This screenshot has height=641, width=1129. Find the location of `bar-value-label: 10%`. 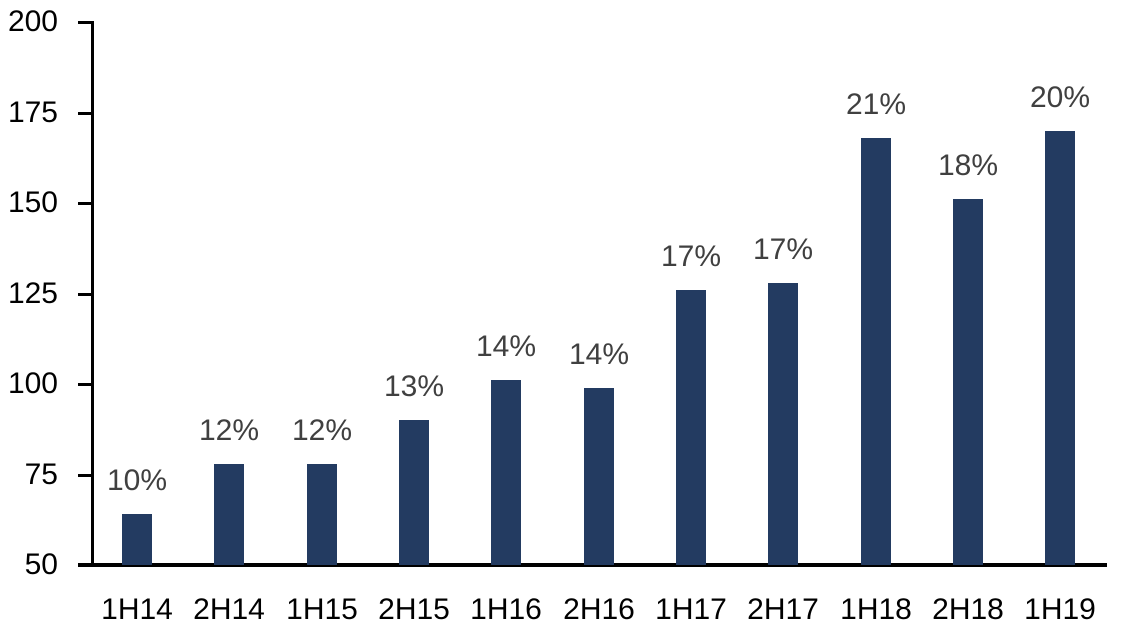

bar-value-label: 10% is located at coordinates (137, 480).